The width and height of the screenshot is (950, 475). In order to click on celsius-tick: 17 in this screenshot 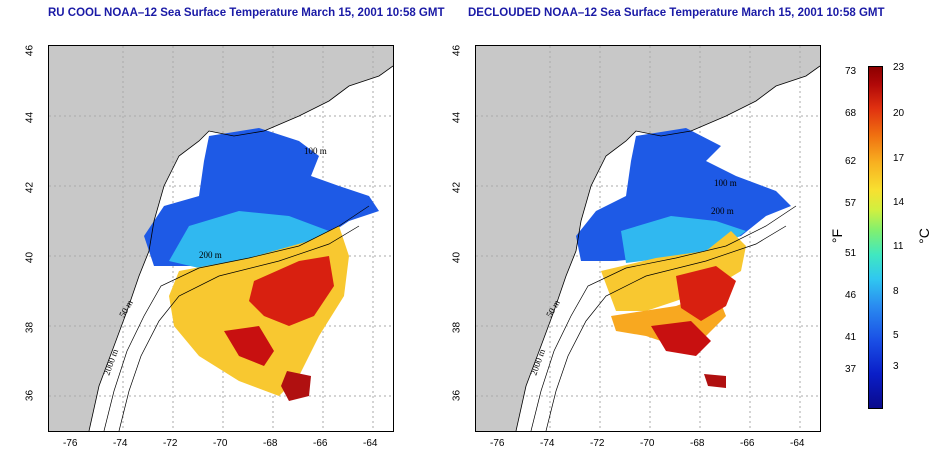, I will do `click(899, 158)`.